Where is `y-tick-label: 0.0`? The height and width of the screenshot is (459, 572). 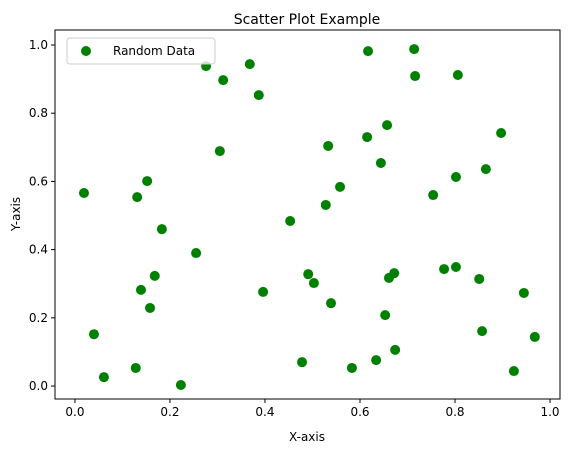 y-tick-label: 0.0 is located at coordinates (38, 386).